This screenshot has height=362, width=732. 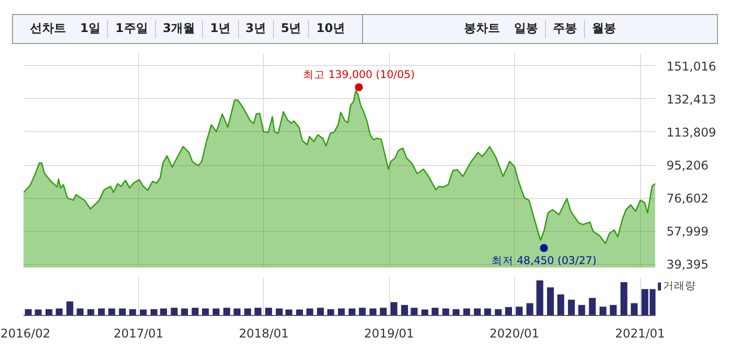 What do you see at coordinates (48, 29) in the screenshot?
I see `text: 선차트` at bounding box center [48, 29].